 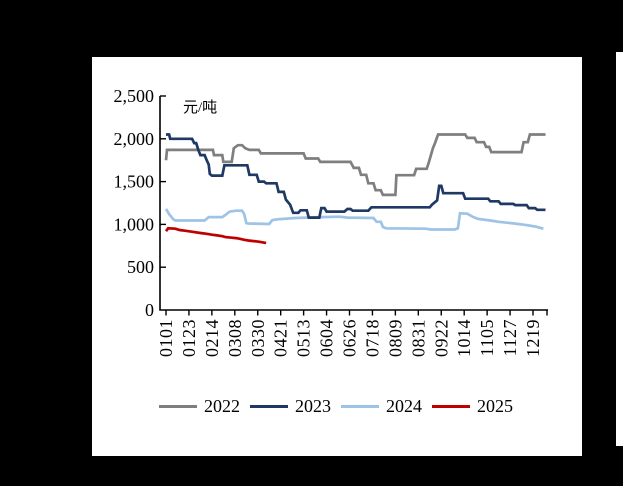 I want to click on legend-line-2025, so click(x=451, y=406).